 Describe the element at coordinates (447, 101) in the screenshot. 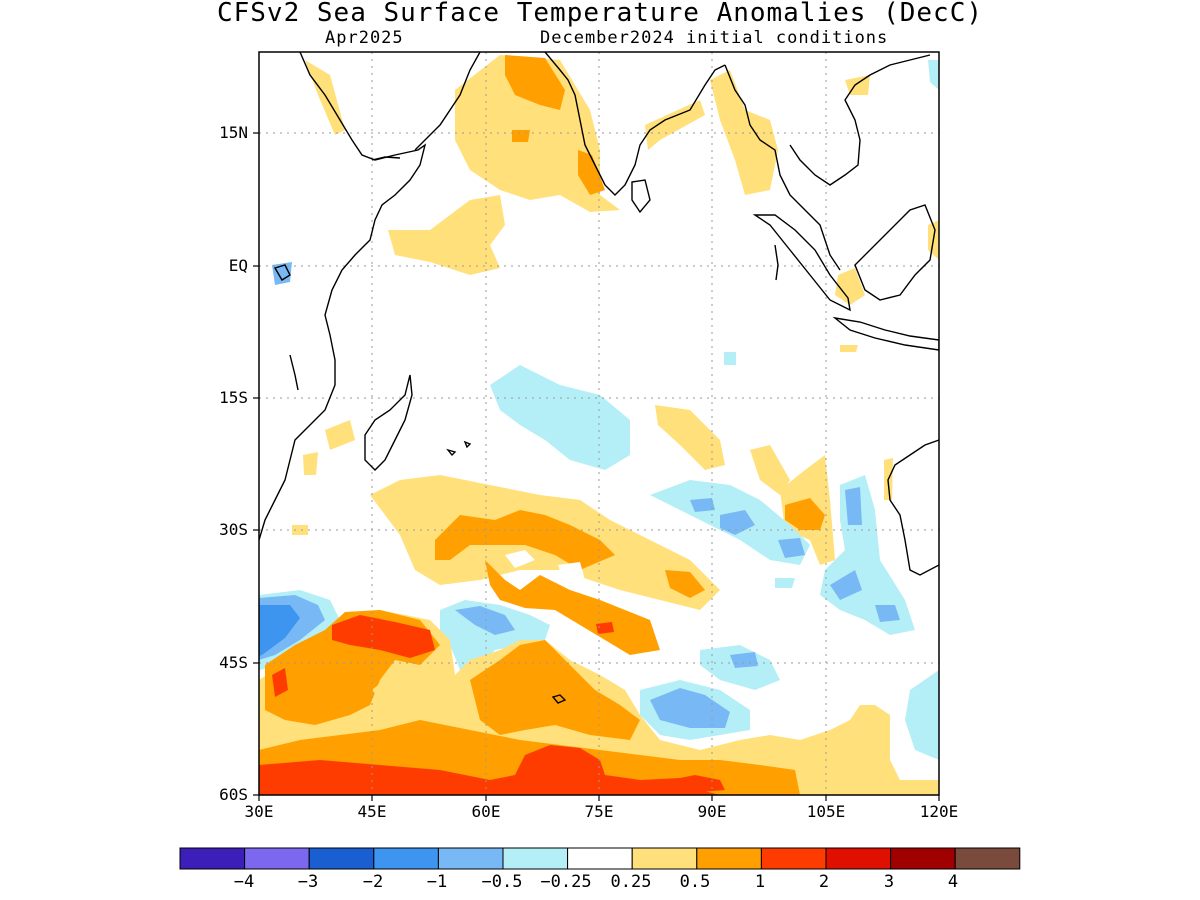

I see `arabia-coast` at that location.